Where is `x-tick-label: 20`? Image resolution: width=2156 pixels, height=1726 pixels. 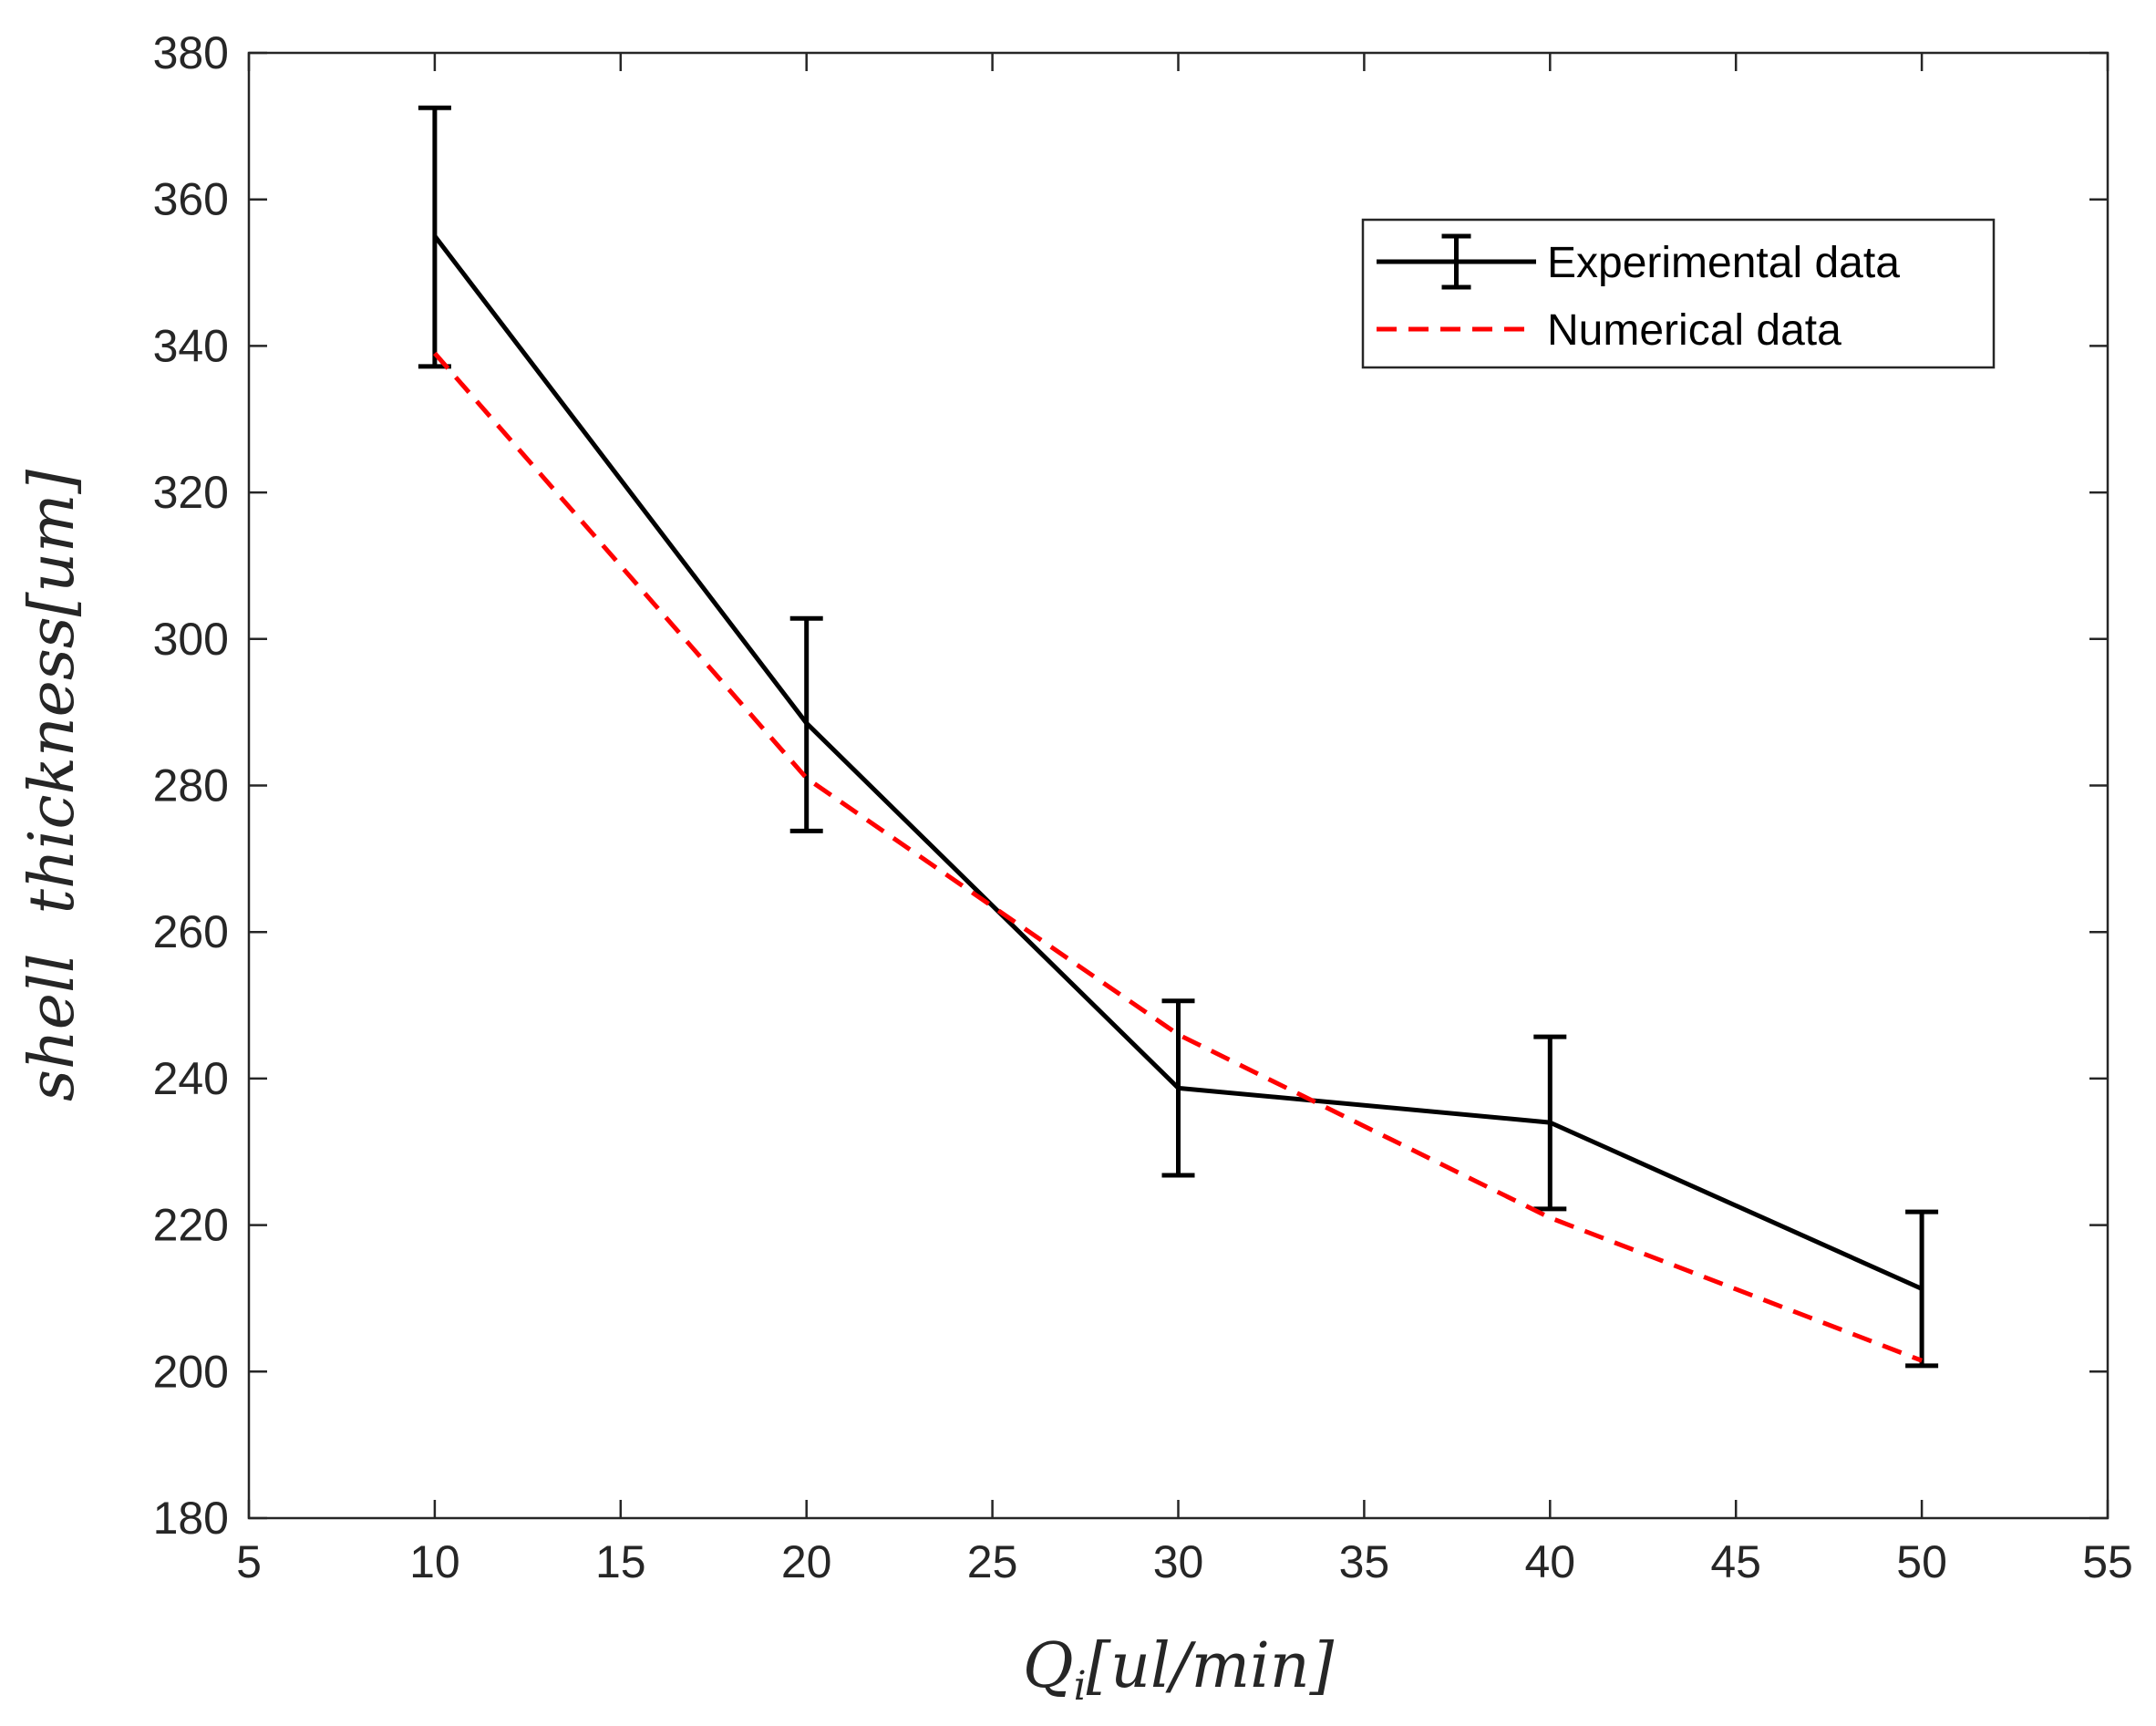
x-tick-label: 20 is located at coordinates (806, 1561).